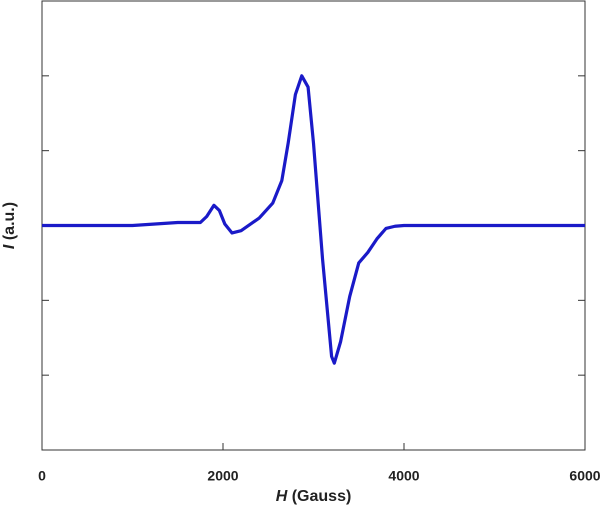  I want to click on x-tick-label: 2000, so click(222, 476).